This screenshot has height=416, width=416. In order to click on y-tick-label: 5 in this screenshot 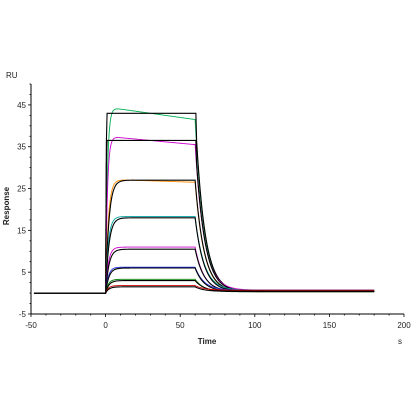, I will do `click(24, 272)`.